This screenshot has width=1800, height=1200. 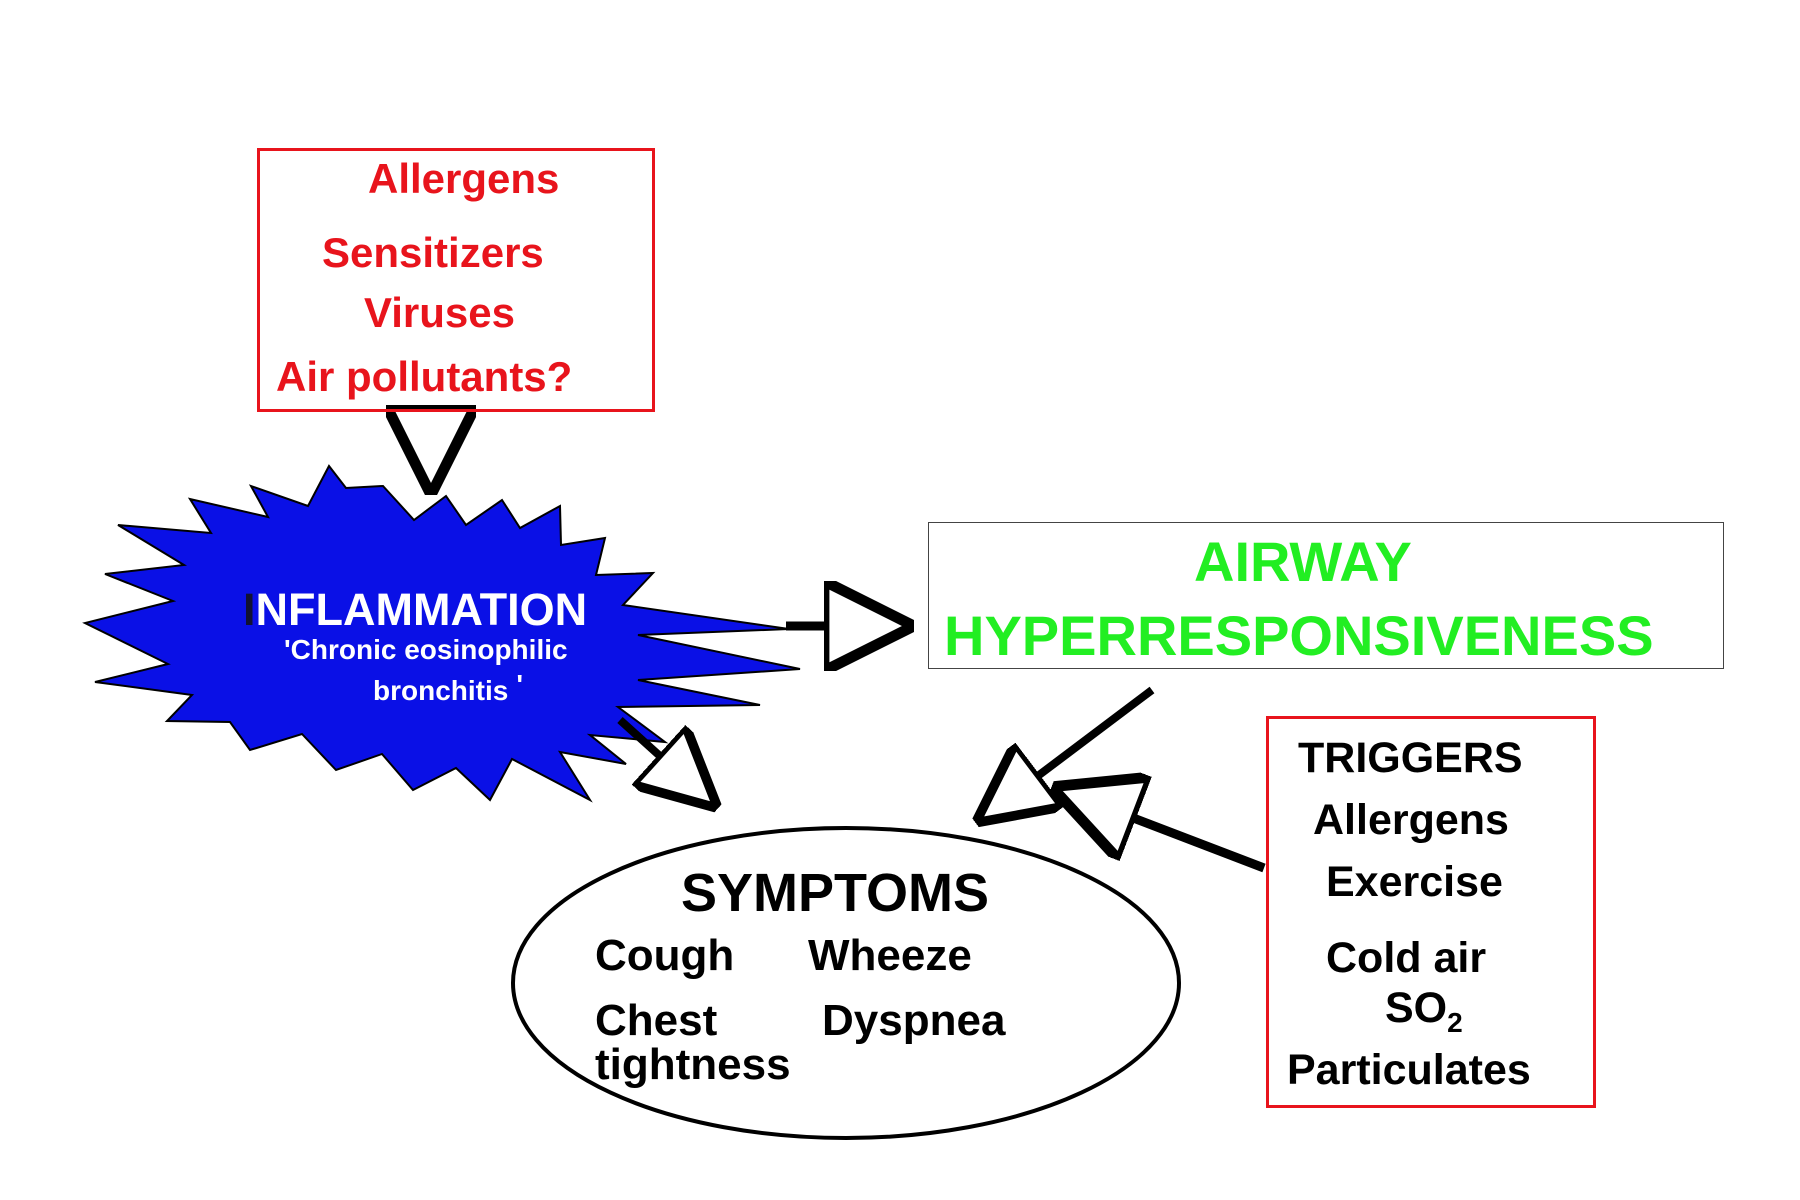 I want to click on triggers-title: TRIGGERS, so click(x=1410, y=758).